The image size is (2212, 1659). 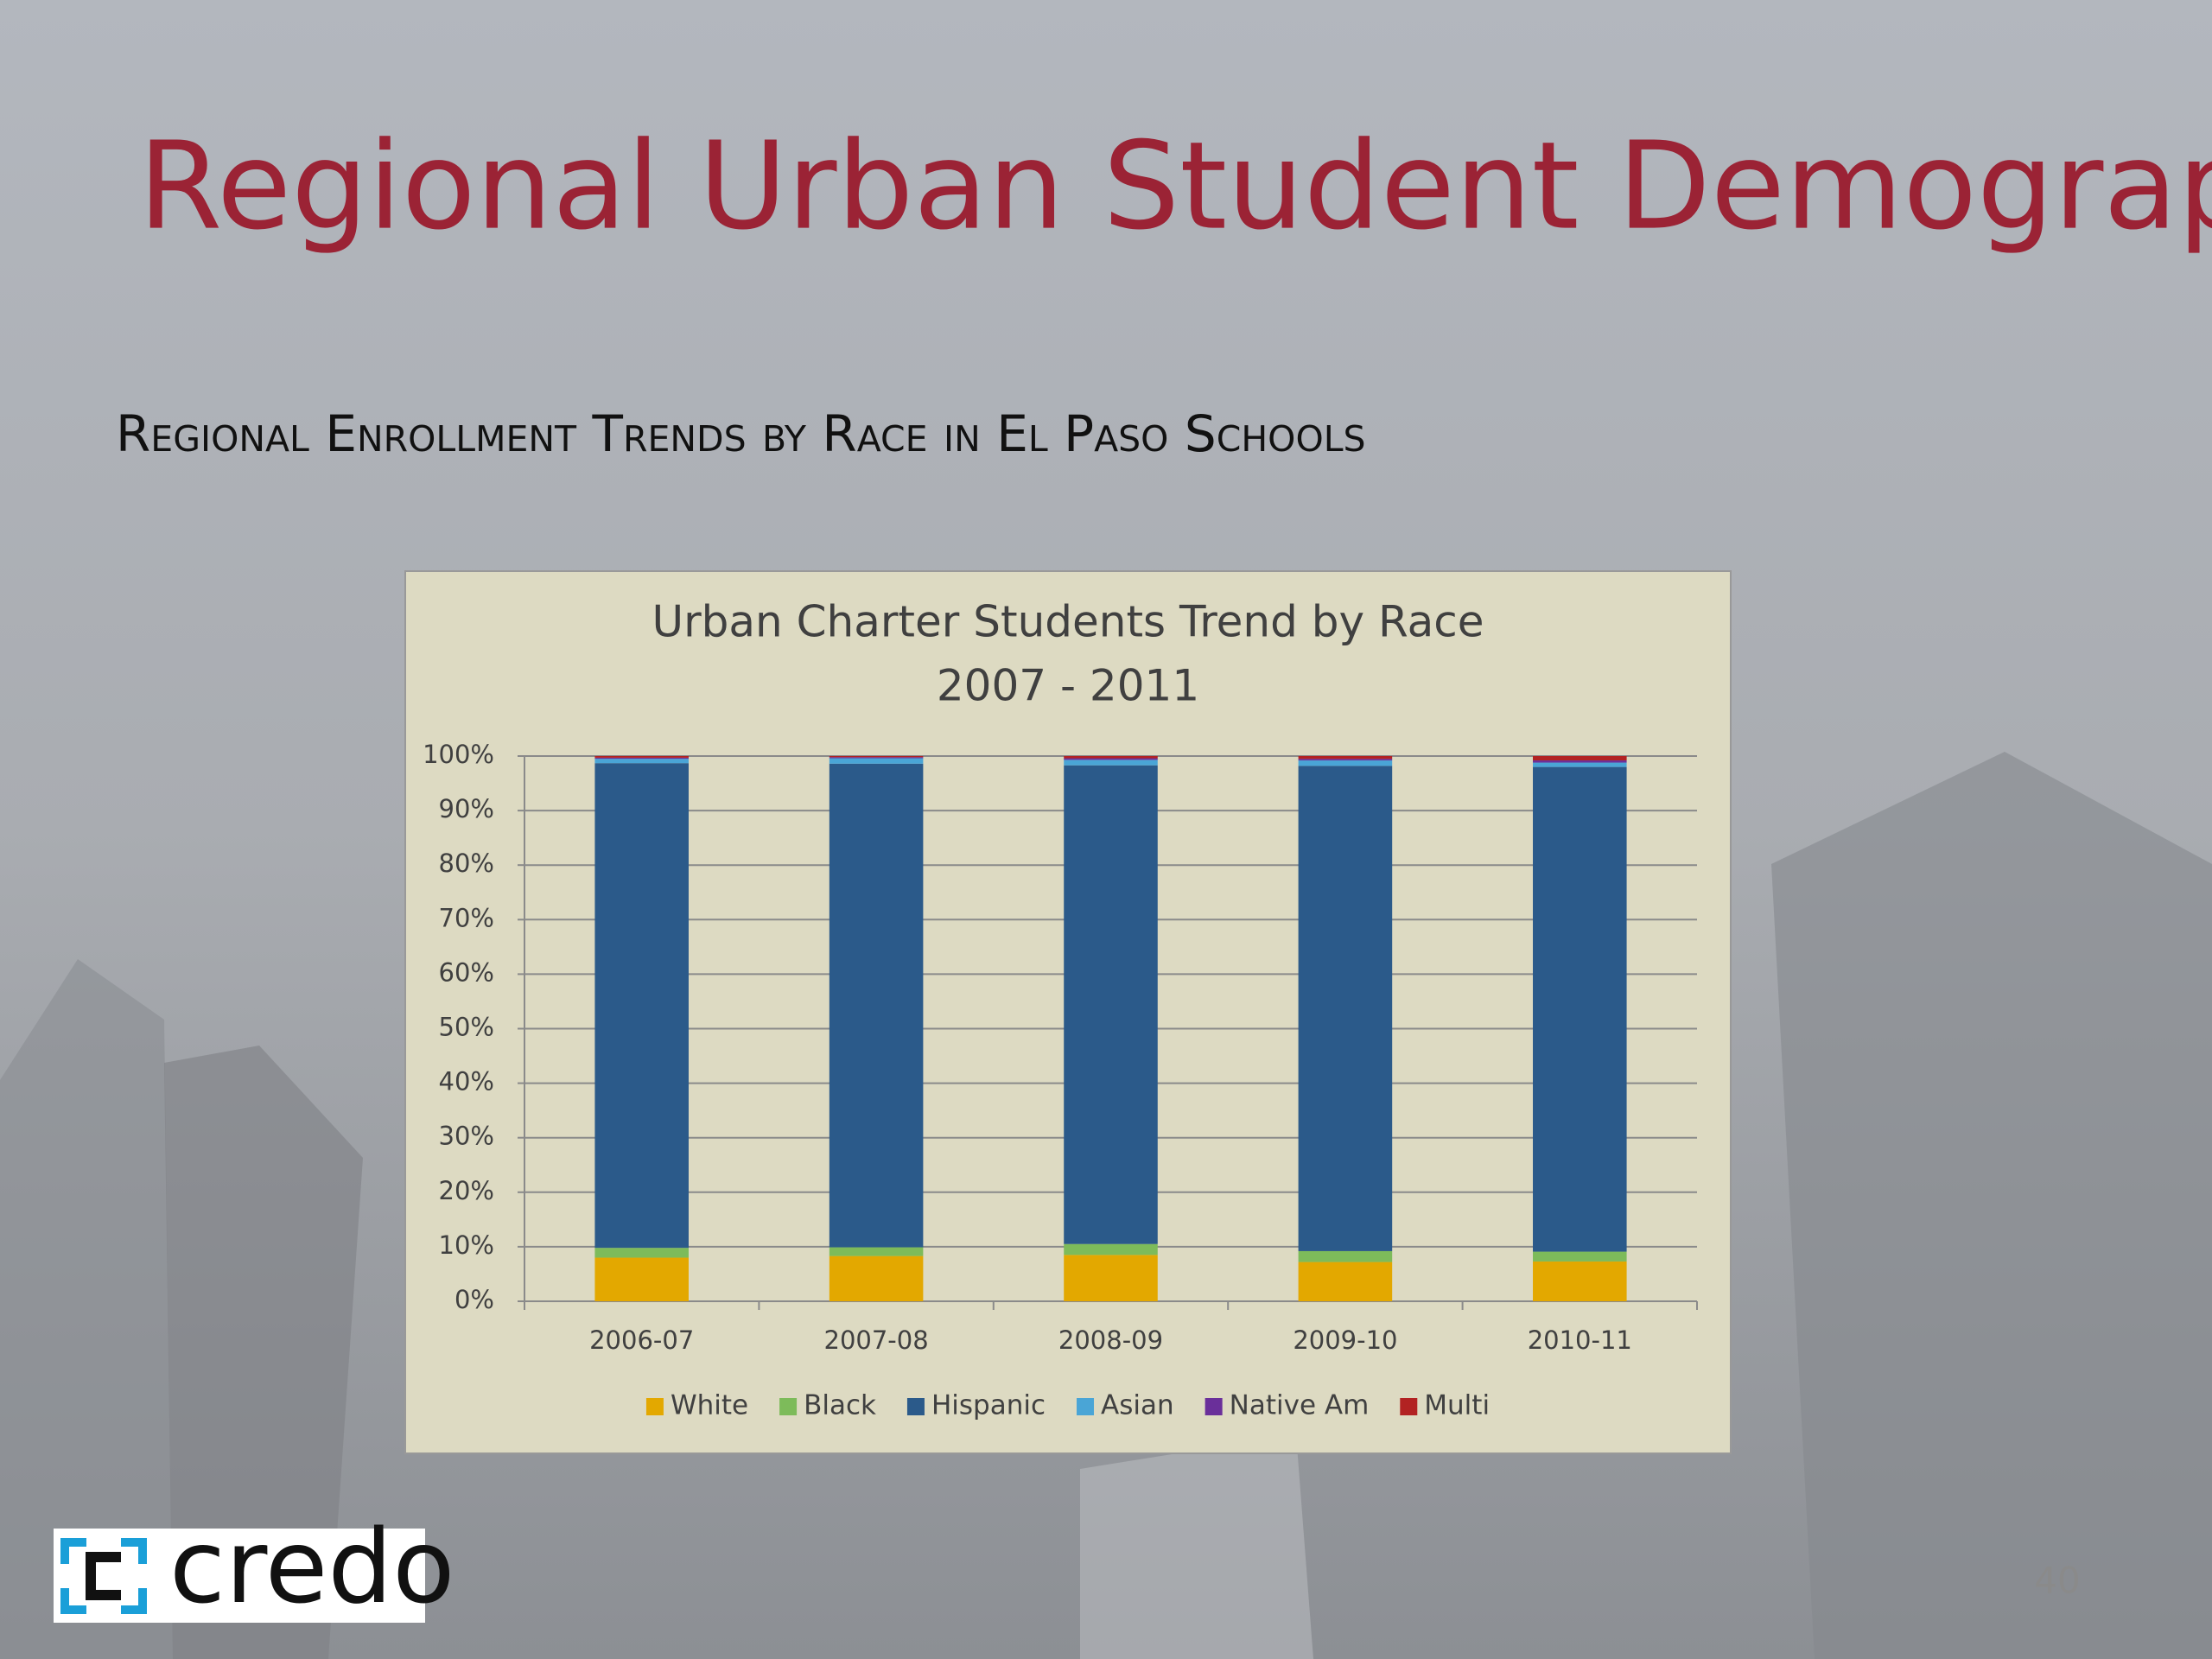 What do you see at coordinates (1067, 1405) in the screenshot?
I see `legend: White Black Hispanic Asian Native Am Multi` at bounding box center [1067, 1405].